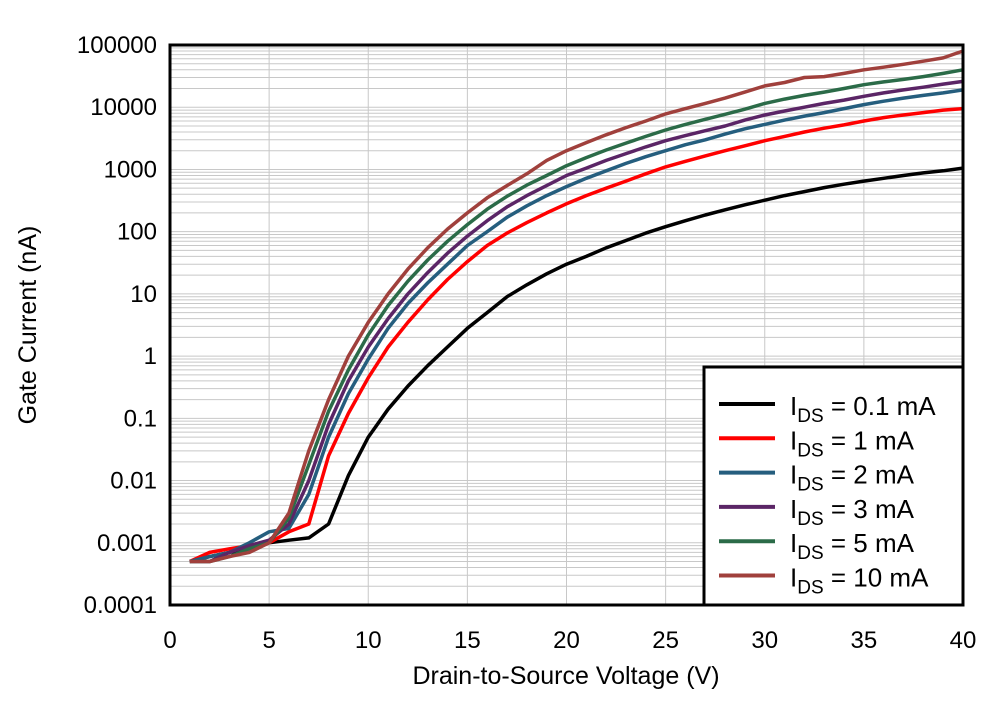 This screenshot has width=1004, height=706. What do you see at coordinates (852, 478) in the screenshot?
I see `legend-entry: IDS = 2 mA` at bounding box center [852, 478].